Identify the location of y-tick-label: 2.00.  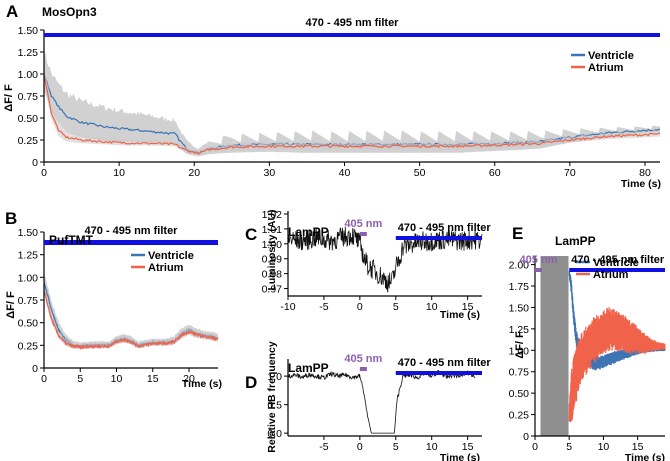
(519, 266).